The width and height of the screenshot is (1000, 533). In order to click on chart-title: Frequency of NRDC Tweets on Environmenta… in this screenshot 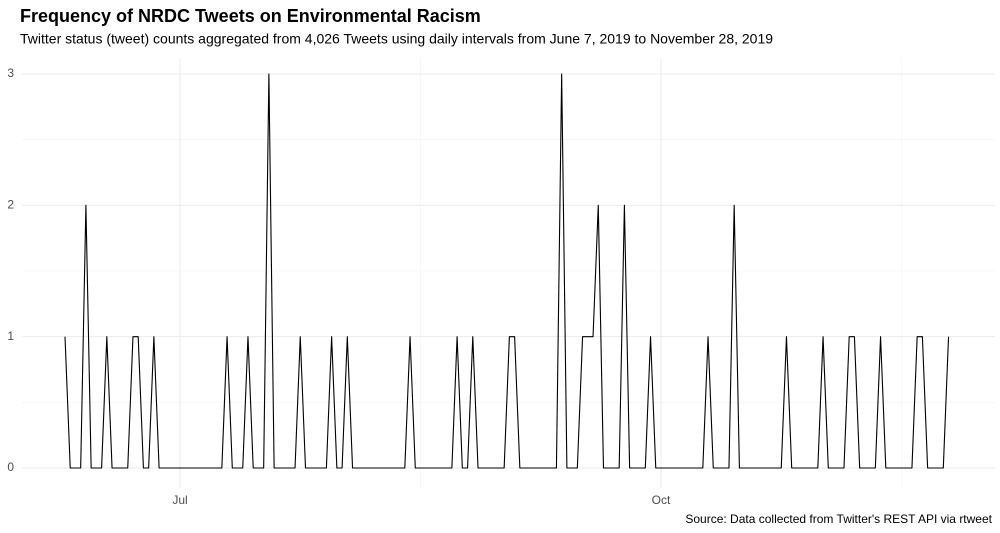, I will do `click(250, 16)`.